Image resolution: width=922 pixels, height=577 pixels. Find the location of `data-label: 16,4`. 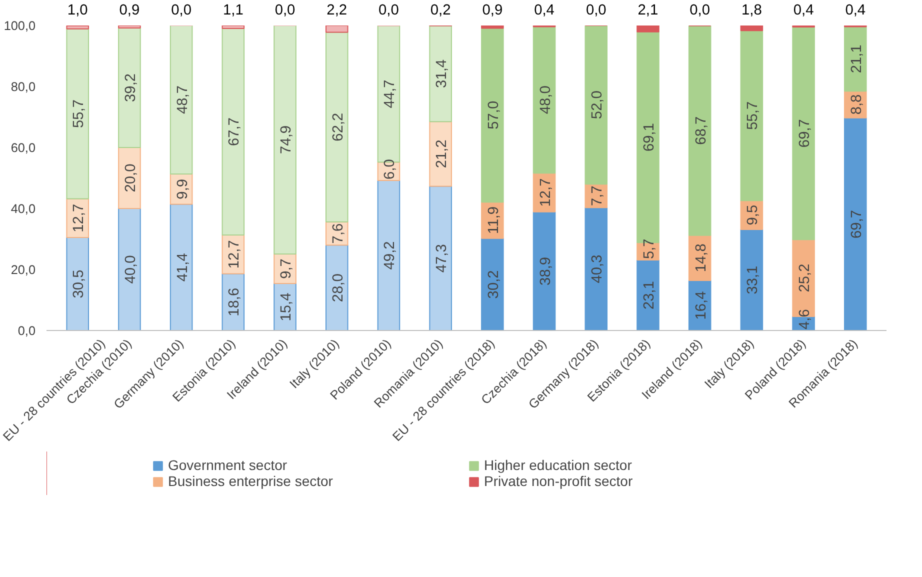

data-label: 16,4 is located at coordinates (701, 305).